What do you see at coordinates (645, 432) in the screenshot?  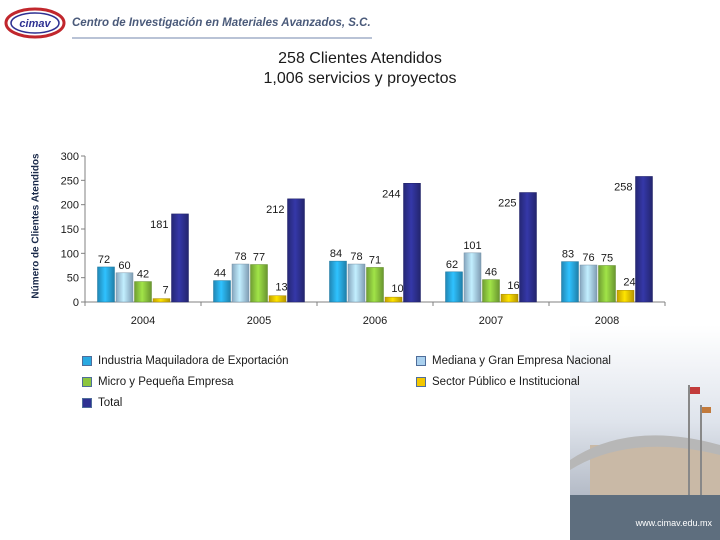 I see `building-photo` at bounding box center [645, 432].